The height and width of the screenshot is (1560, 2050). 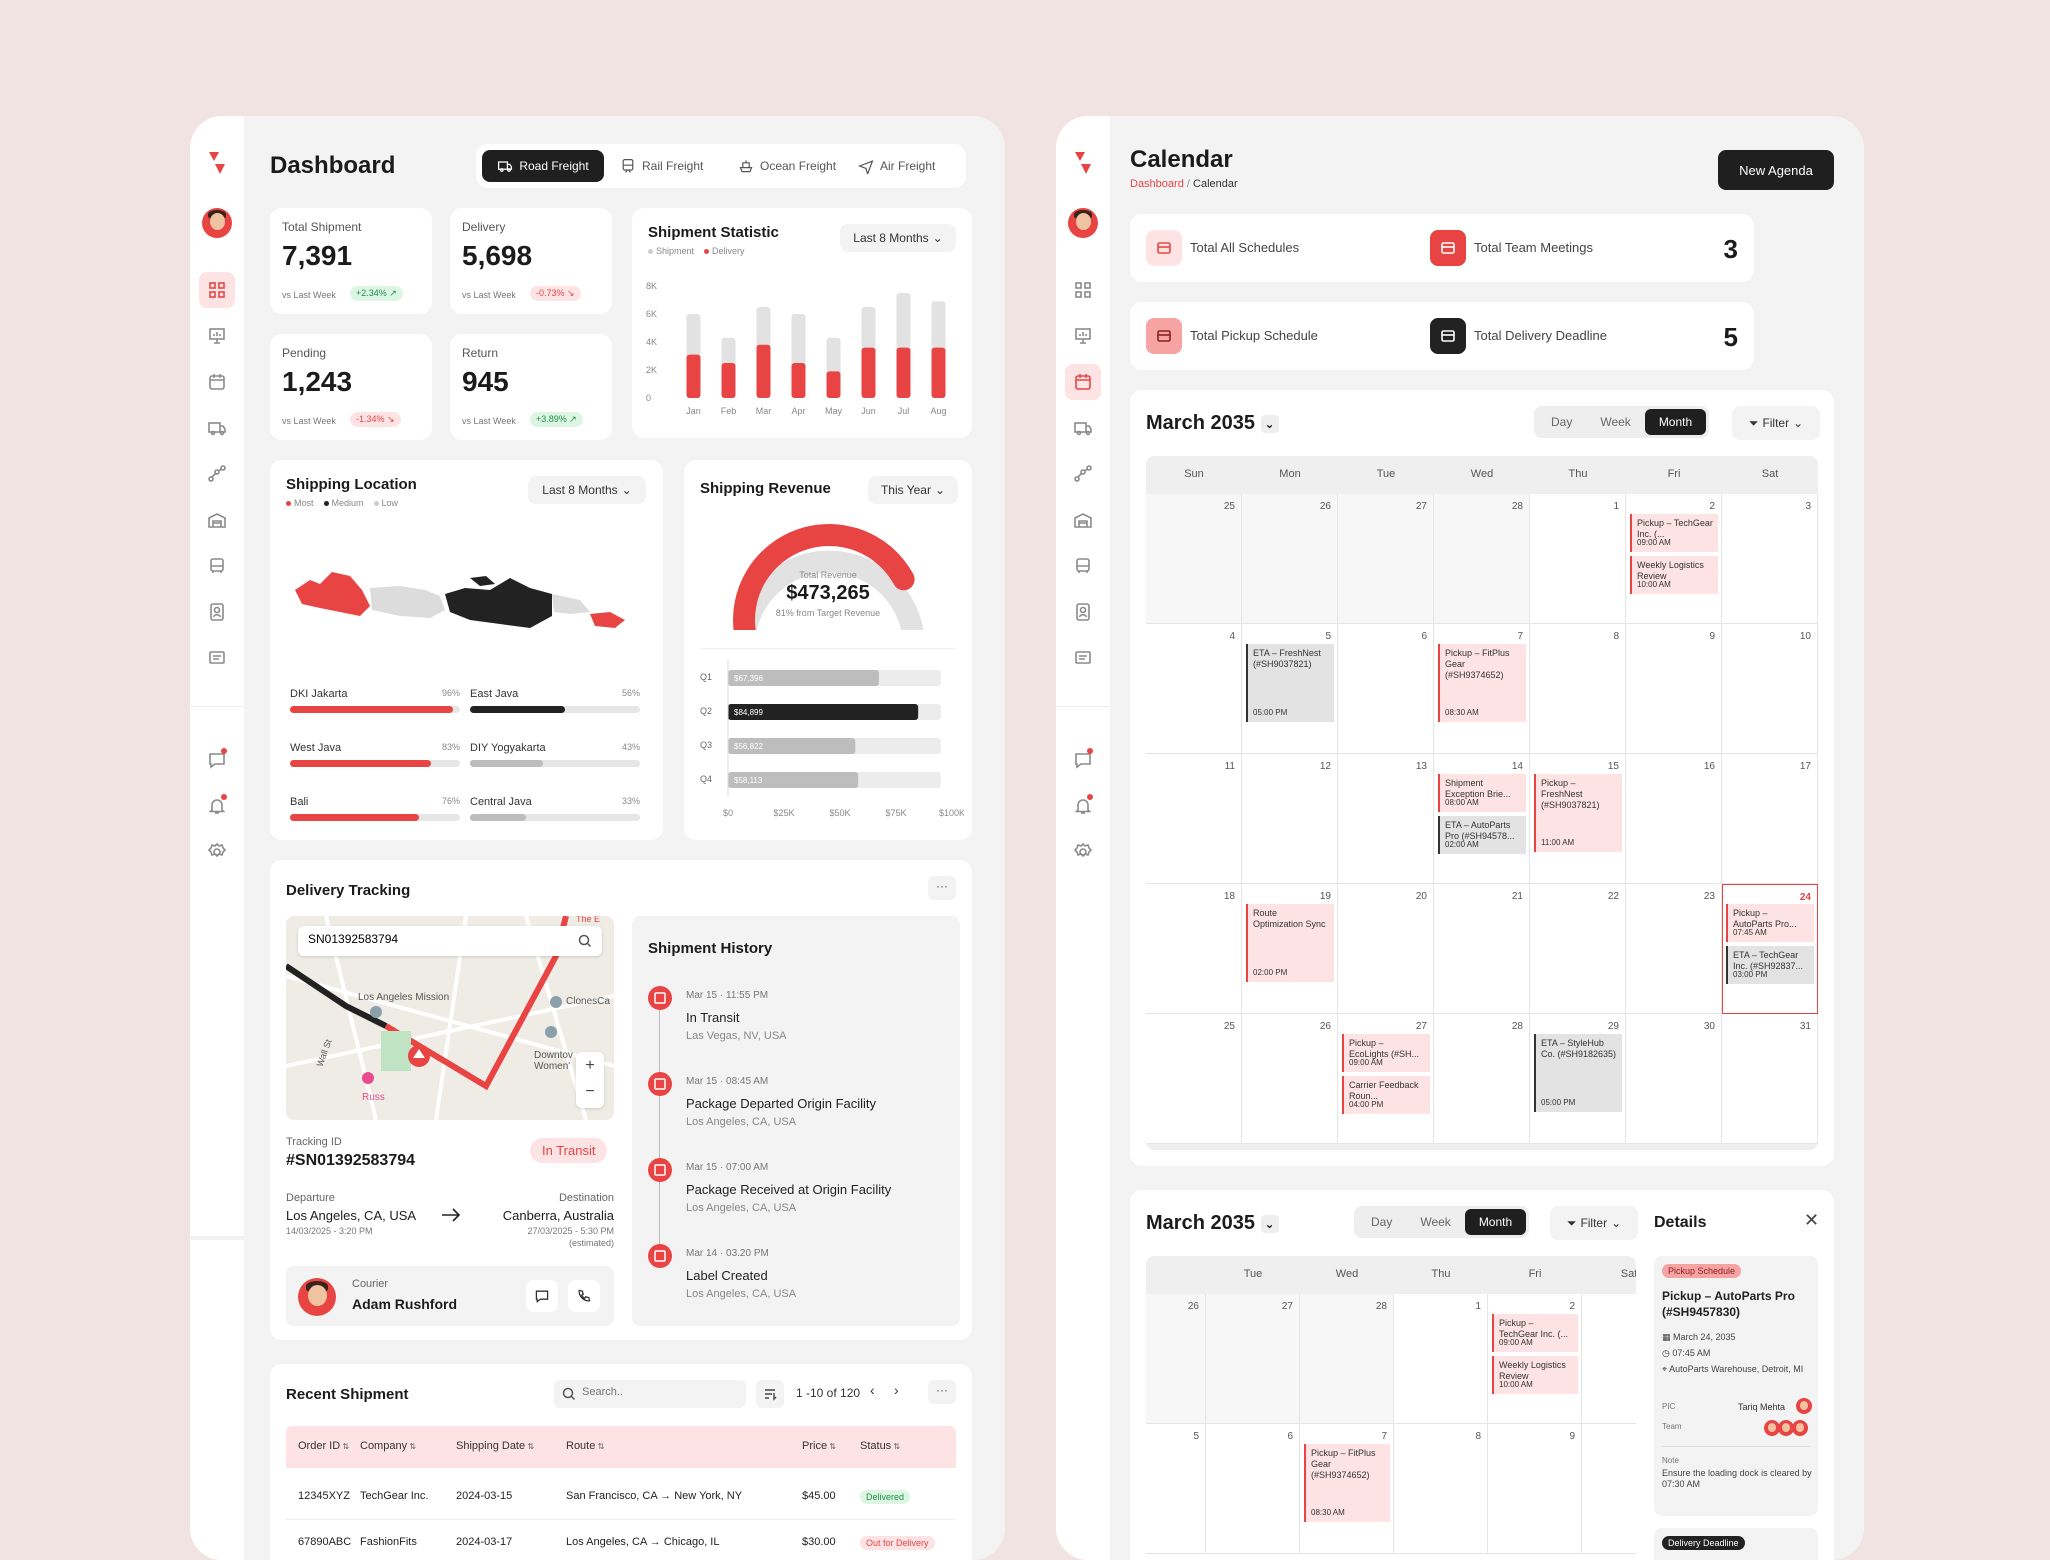 I want to click on recent-more-button: ···, so click(x=942, y=1392).